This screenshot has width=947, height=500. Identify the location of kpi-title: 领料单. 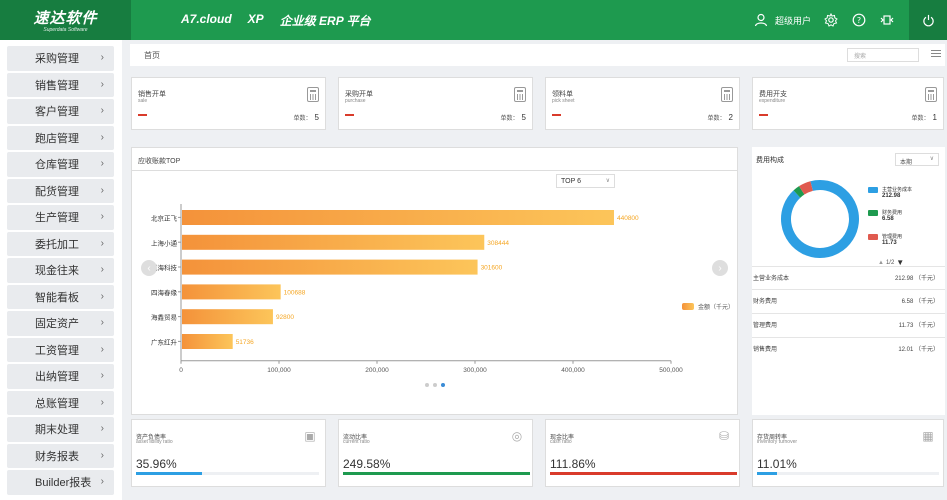
(562, 94).